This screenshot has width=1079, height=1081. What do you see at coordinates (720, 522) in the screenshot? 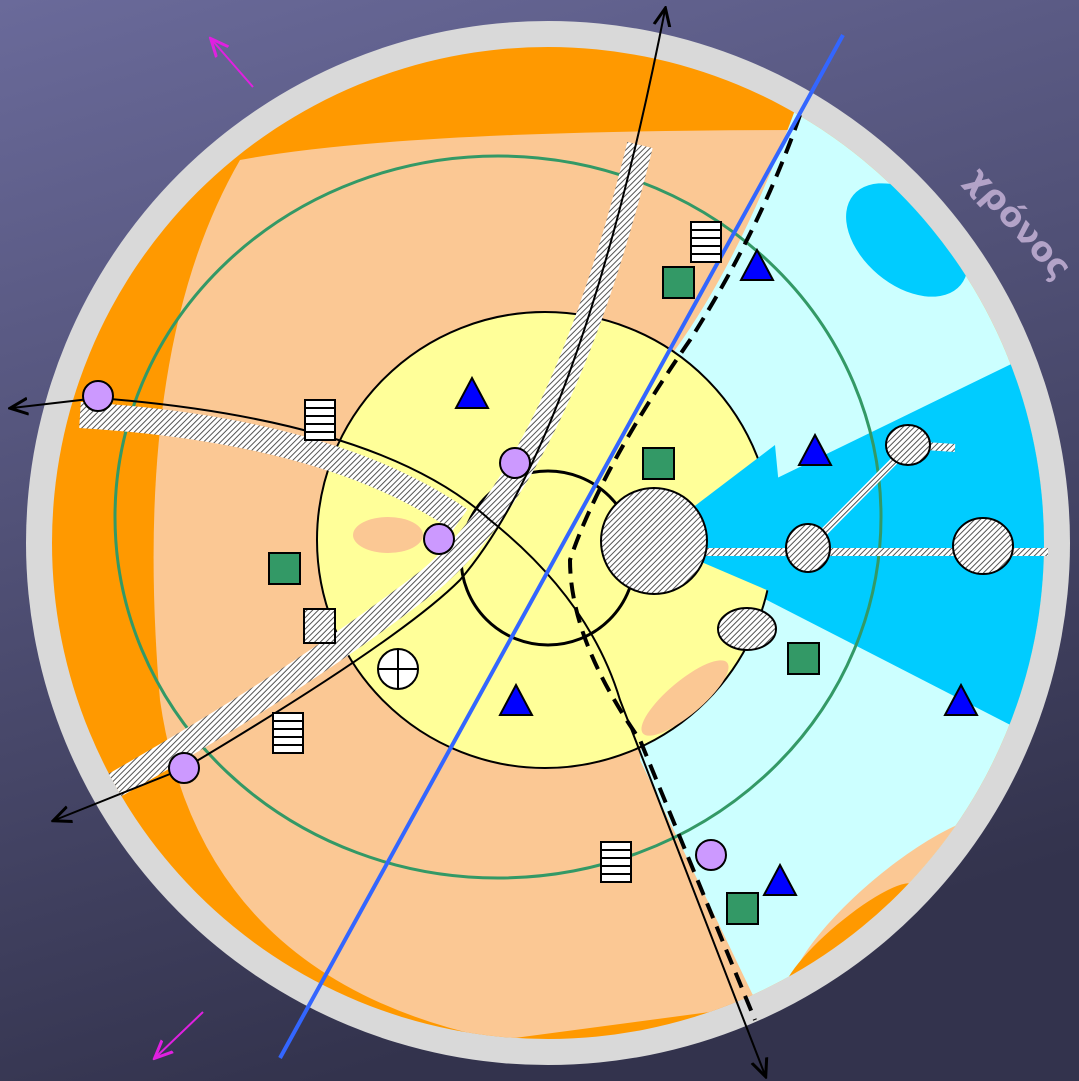
I see `cyan-wedge-inner` at bounding box center [720, 522].